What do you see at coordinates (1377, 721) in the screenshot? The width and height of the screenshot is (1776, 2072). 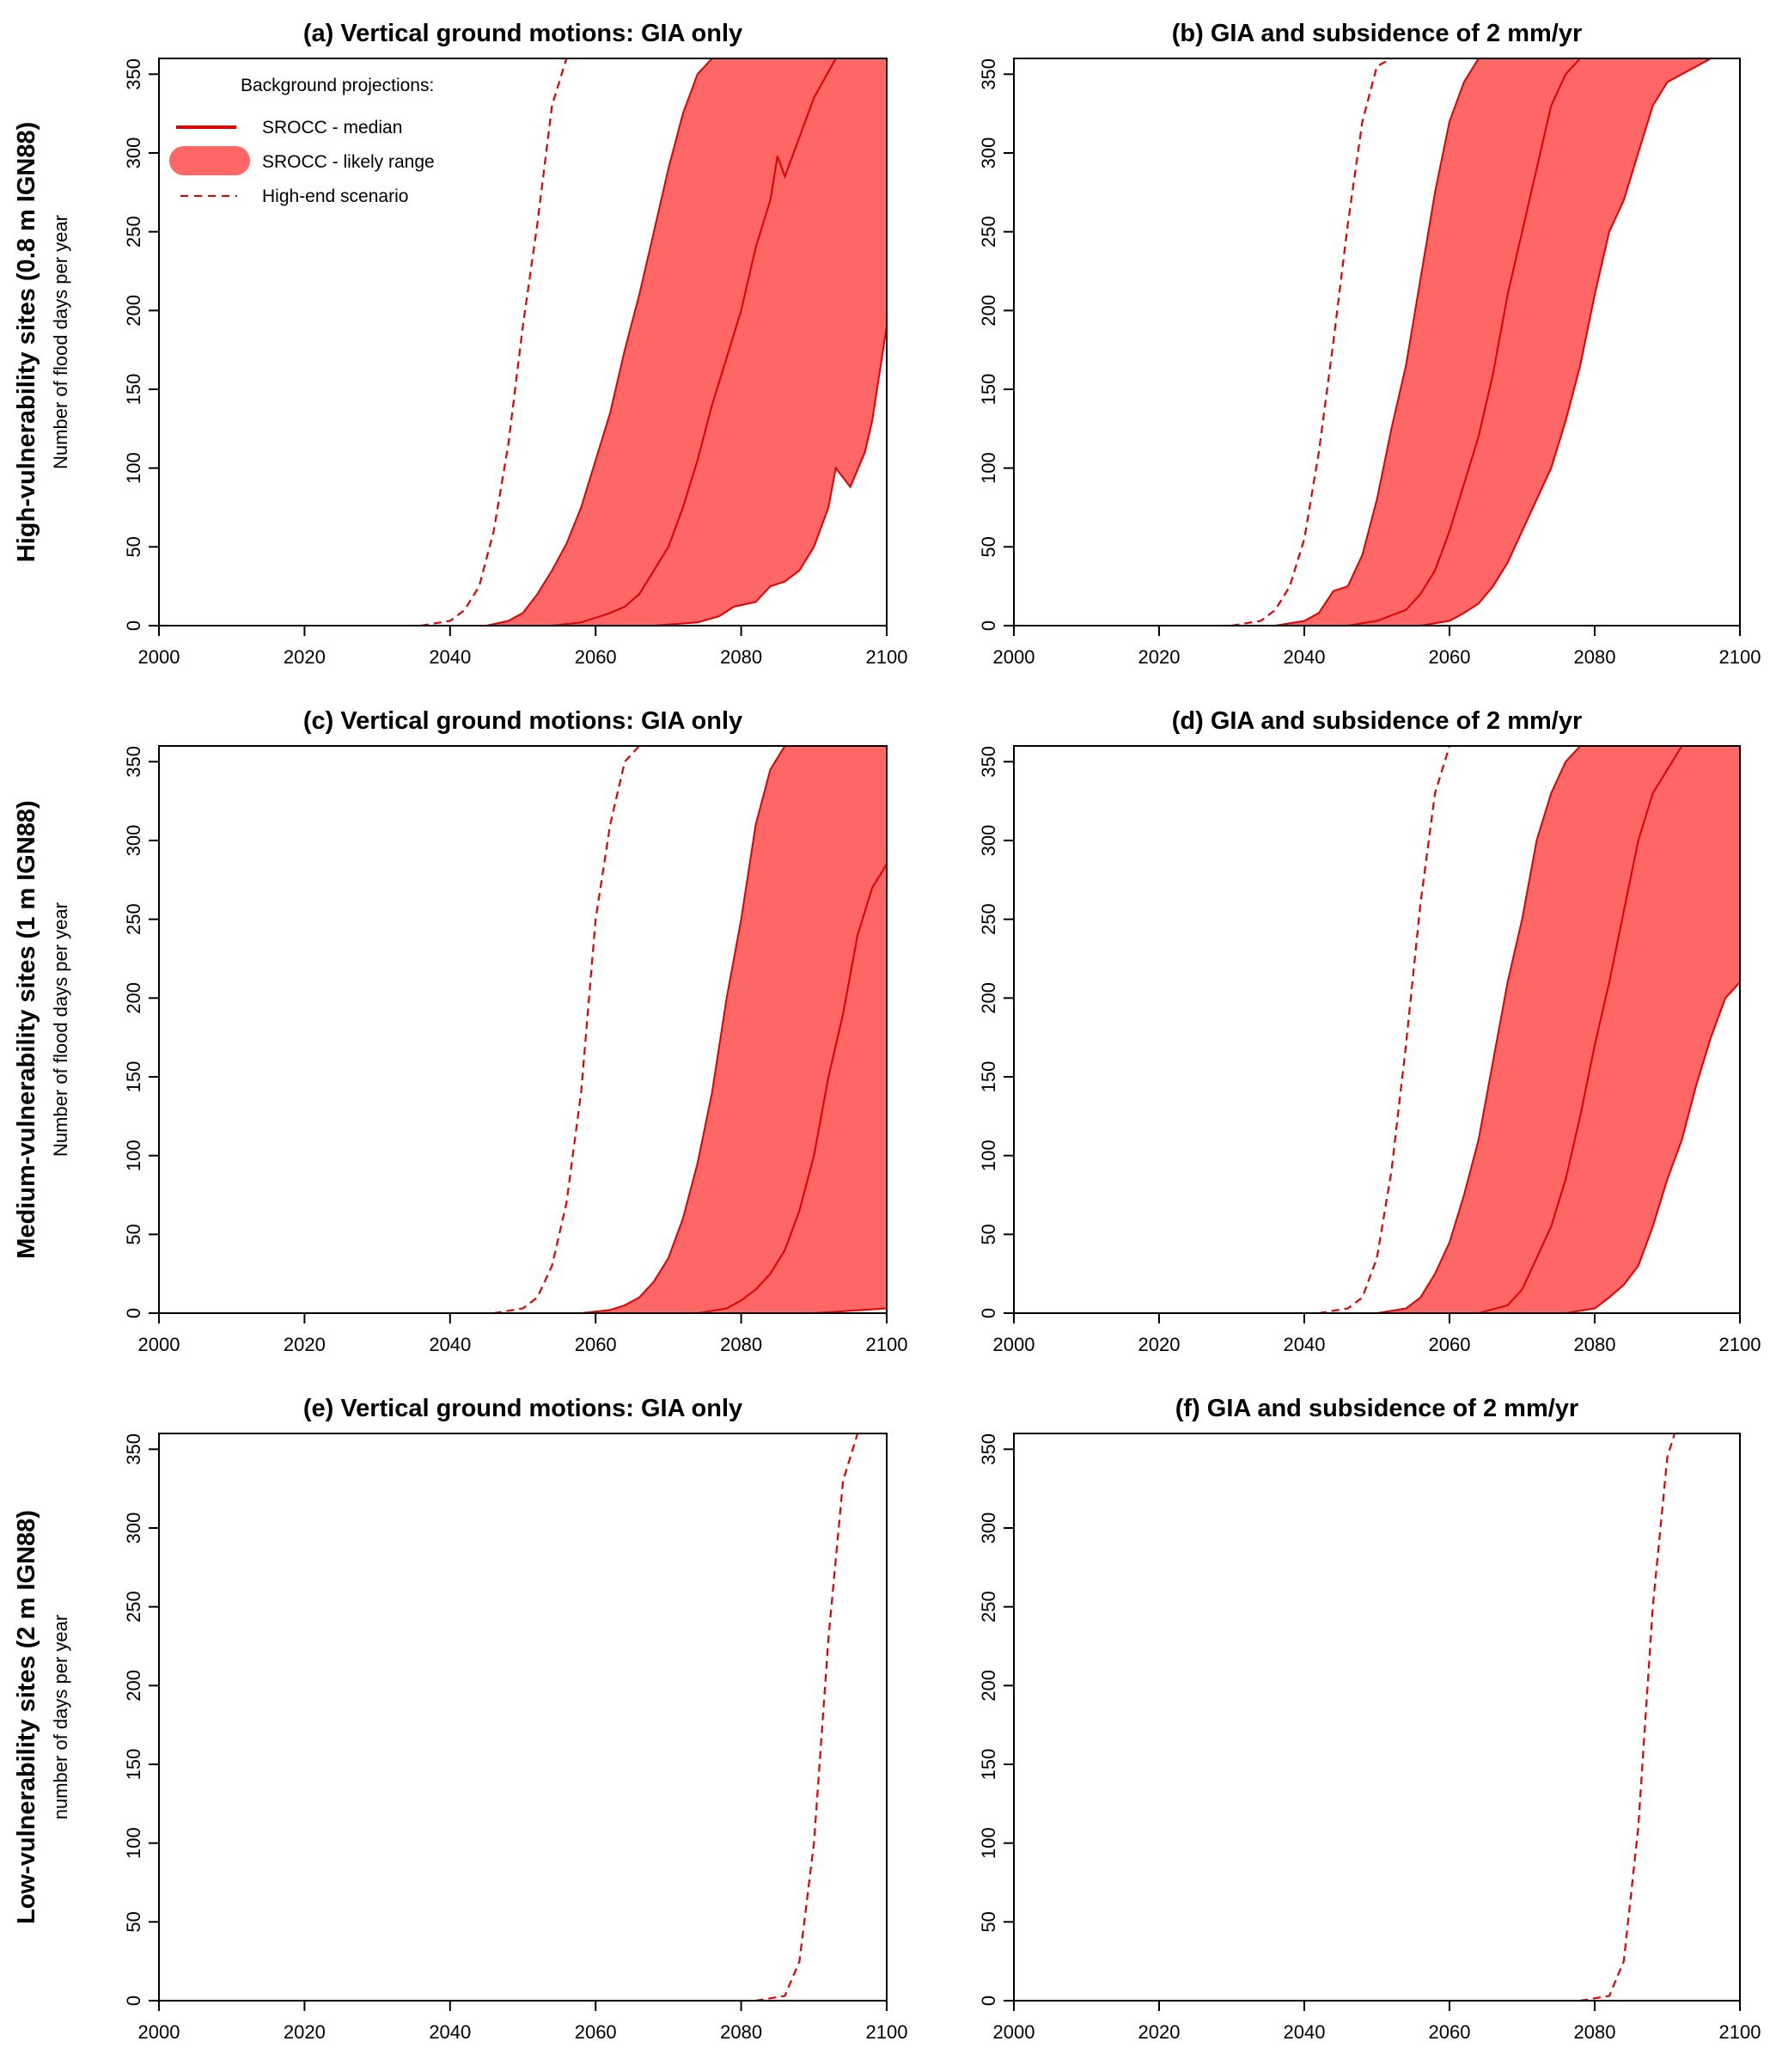 I see `panel-title: (d) GIA and subsidence of 2 mm/yr` at bounding box center [1377, 721].